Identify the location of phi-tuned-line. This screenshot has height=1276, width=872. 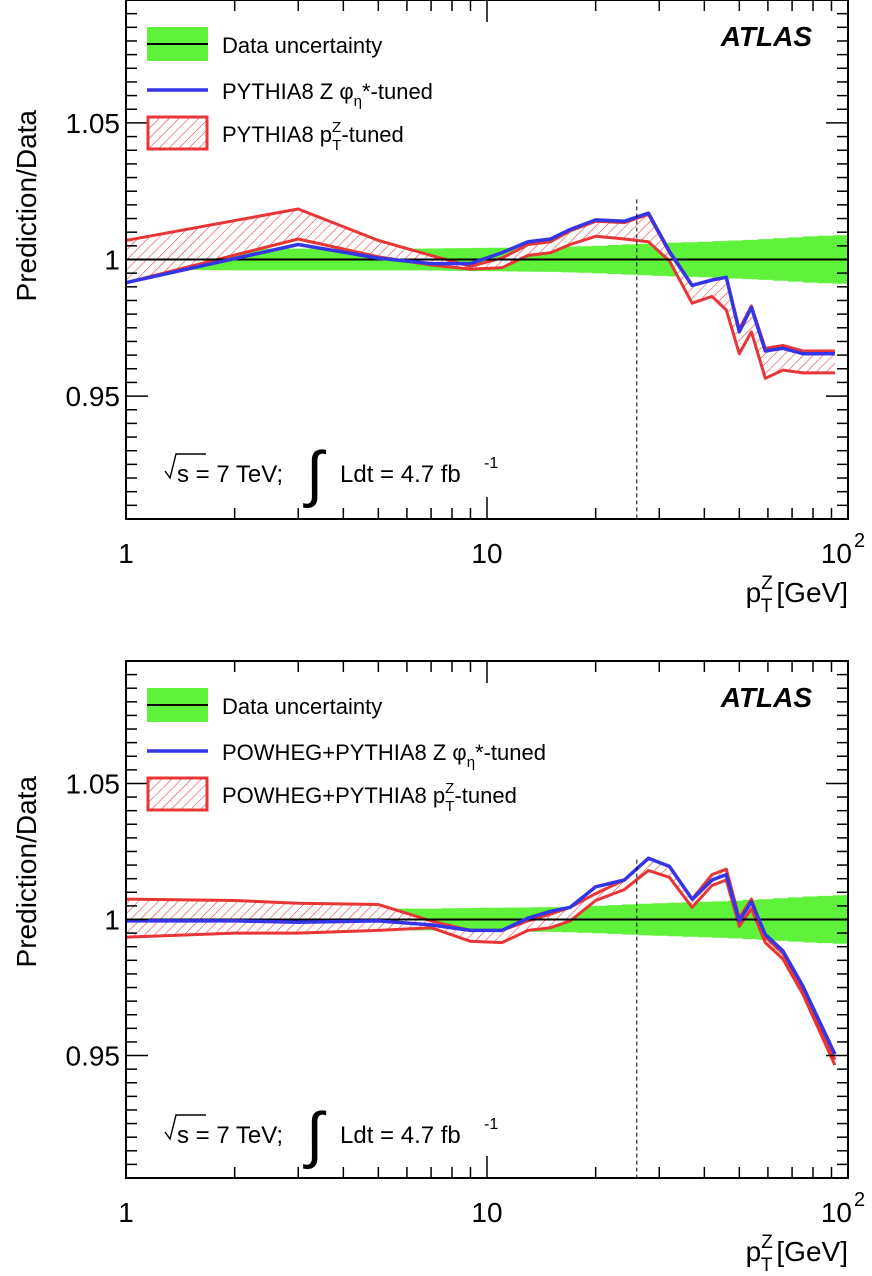
(481, 955).